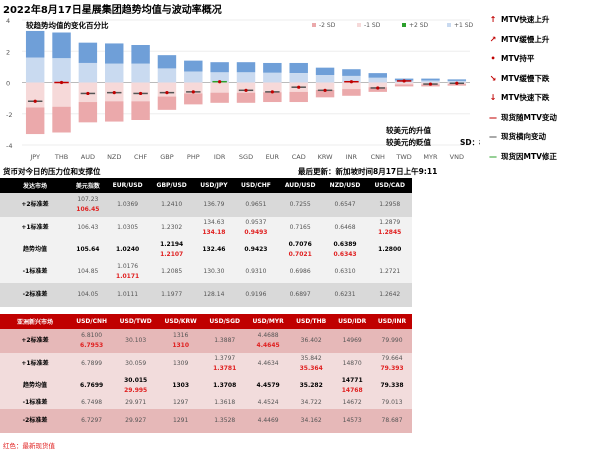 Image resolution: width=602 pixels, height=452 pixels. Describe the element at coordinates (523, 137) in the screenshot. I see `legend-item-label: 现货横向变动` at that location.